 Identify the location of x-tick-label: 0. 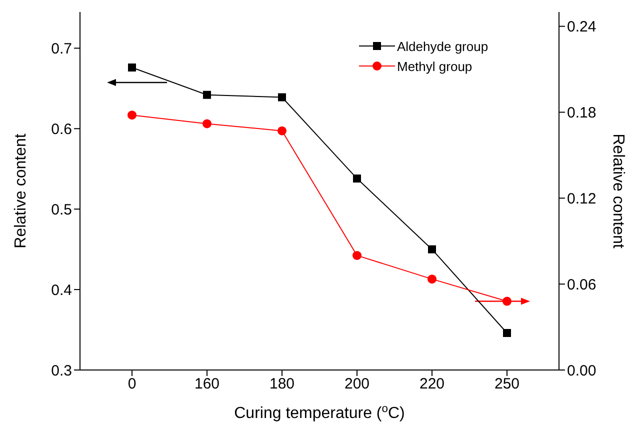
(132, 384).